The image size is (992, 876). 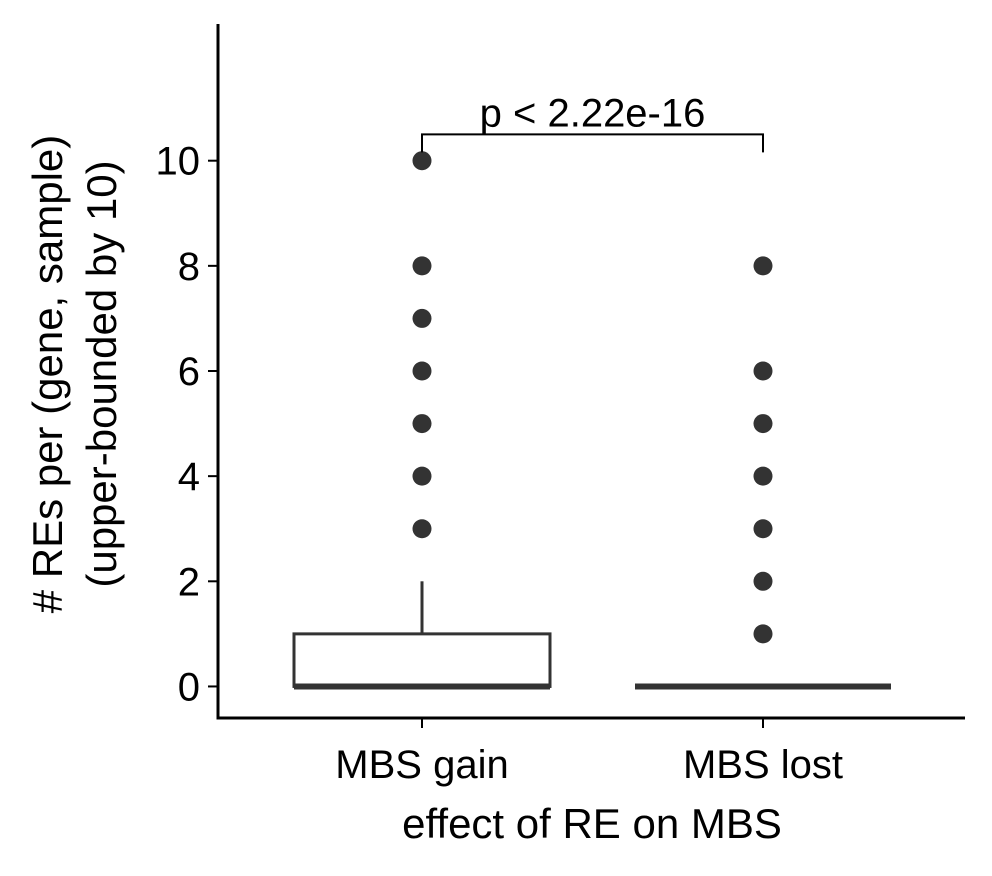 What do you see at coordinates (592, 143) in the screenshot?
I see `significance-bracket` at bounding box center [592, 143].